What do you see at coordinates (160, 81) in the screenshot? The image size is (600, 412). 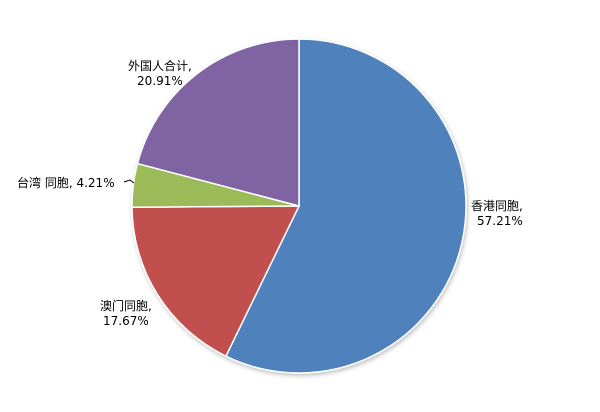 I see `label-foreign-value: 20.91%` at bounding box center [160, 81].